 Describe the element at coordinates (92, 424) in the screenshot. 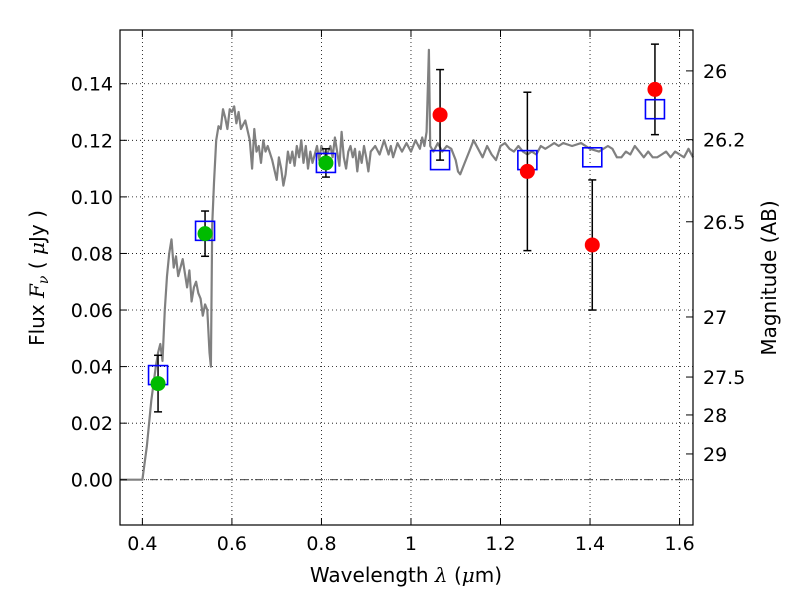

I see `y-tick-label: 0.02` at that location.